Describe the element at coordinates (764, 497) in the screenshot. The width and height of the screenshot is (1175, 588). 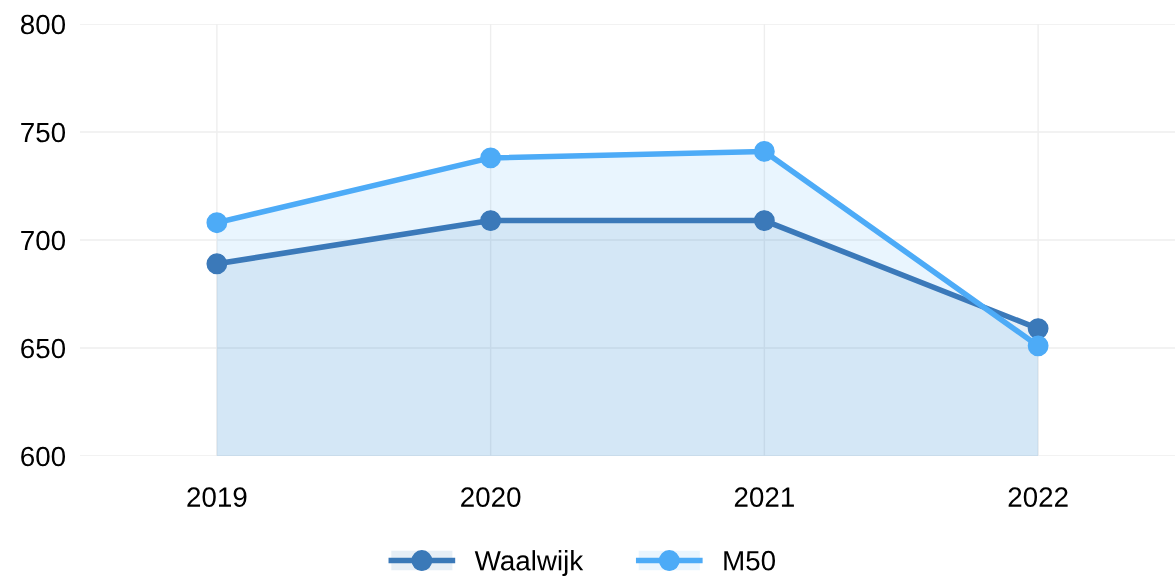
I see `x-tick-label: 2021` at that location.